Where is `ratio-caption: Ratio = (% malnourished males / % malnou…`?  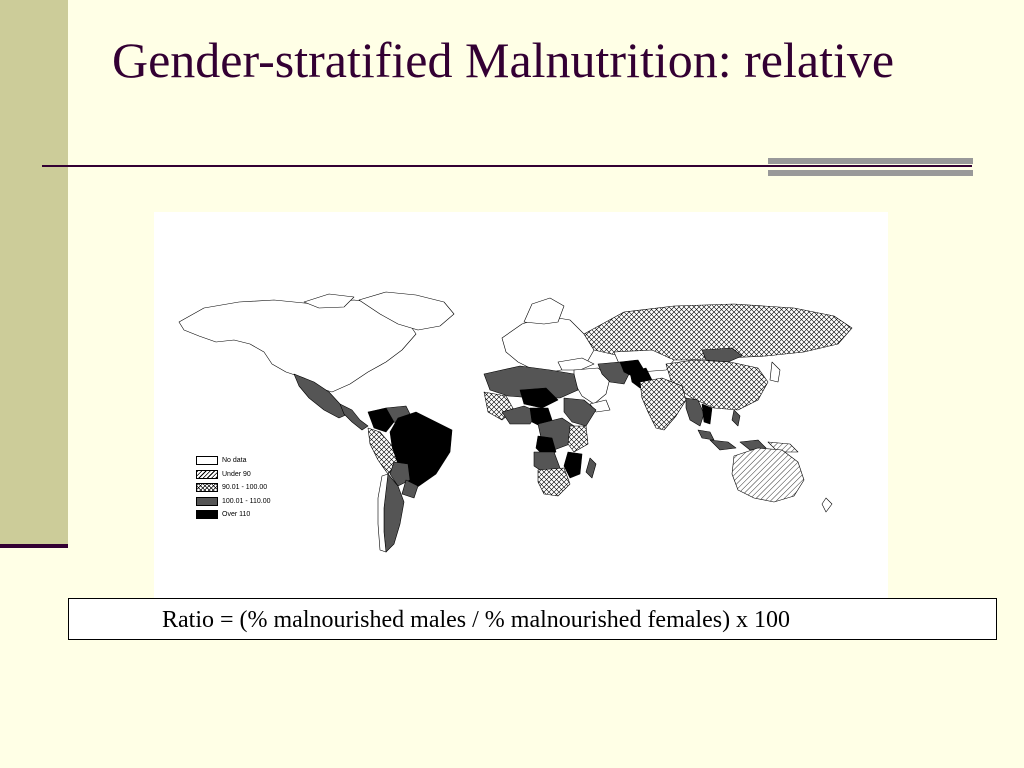
ratio-caption: Ratio = (% malnourished males / % malnou… is located at coordinates (476, 620).